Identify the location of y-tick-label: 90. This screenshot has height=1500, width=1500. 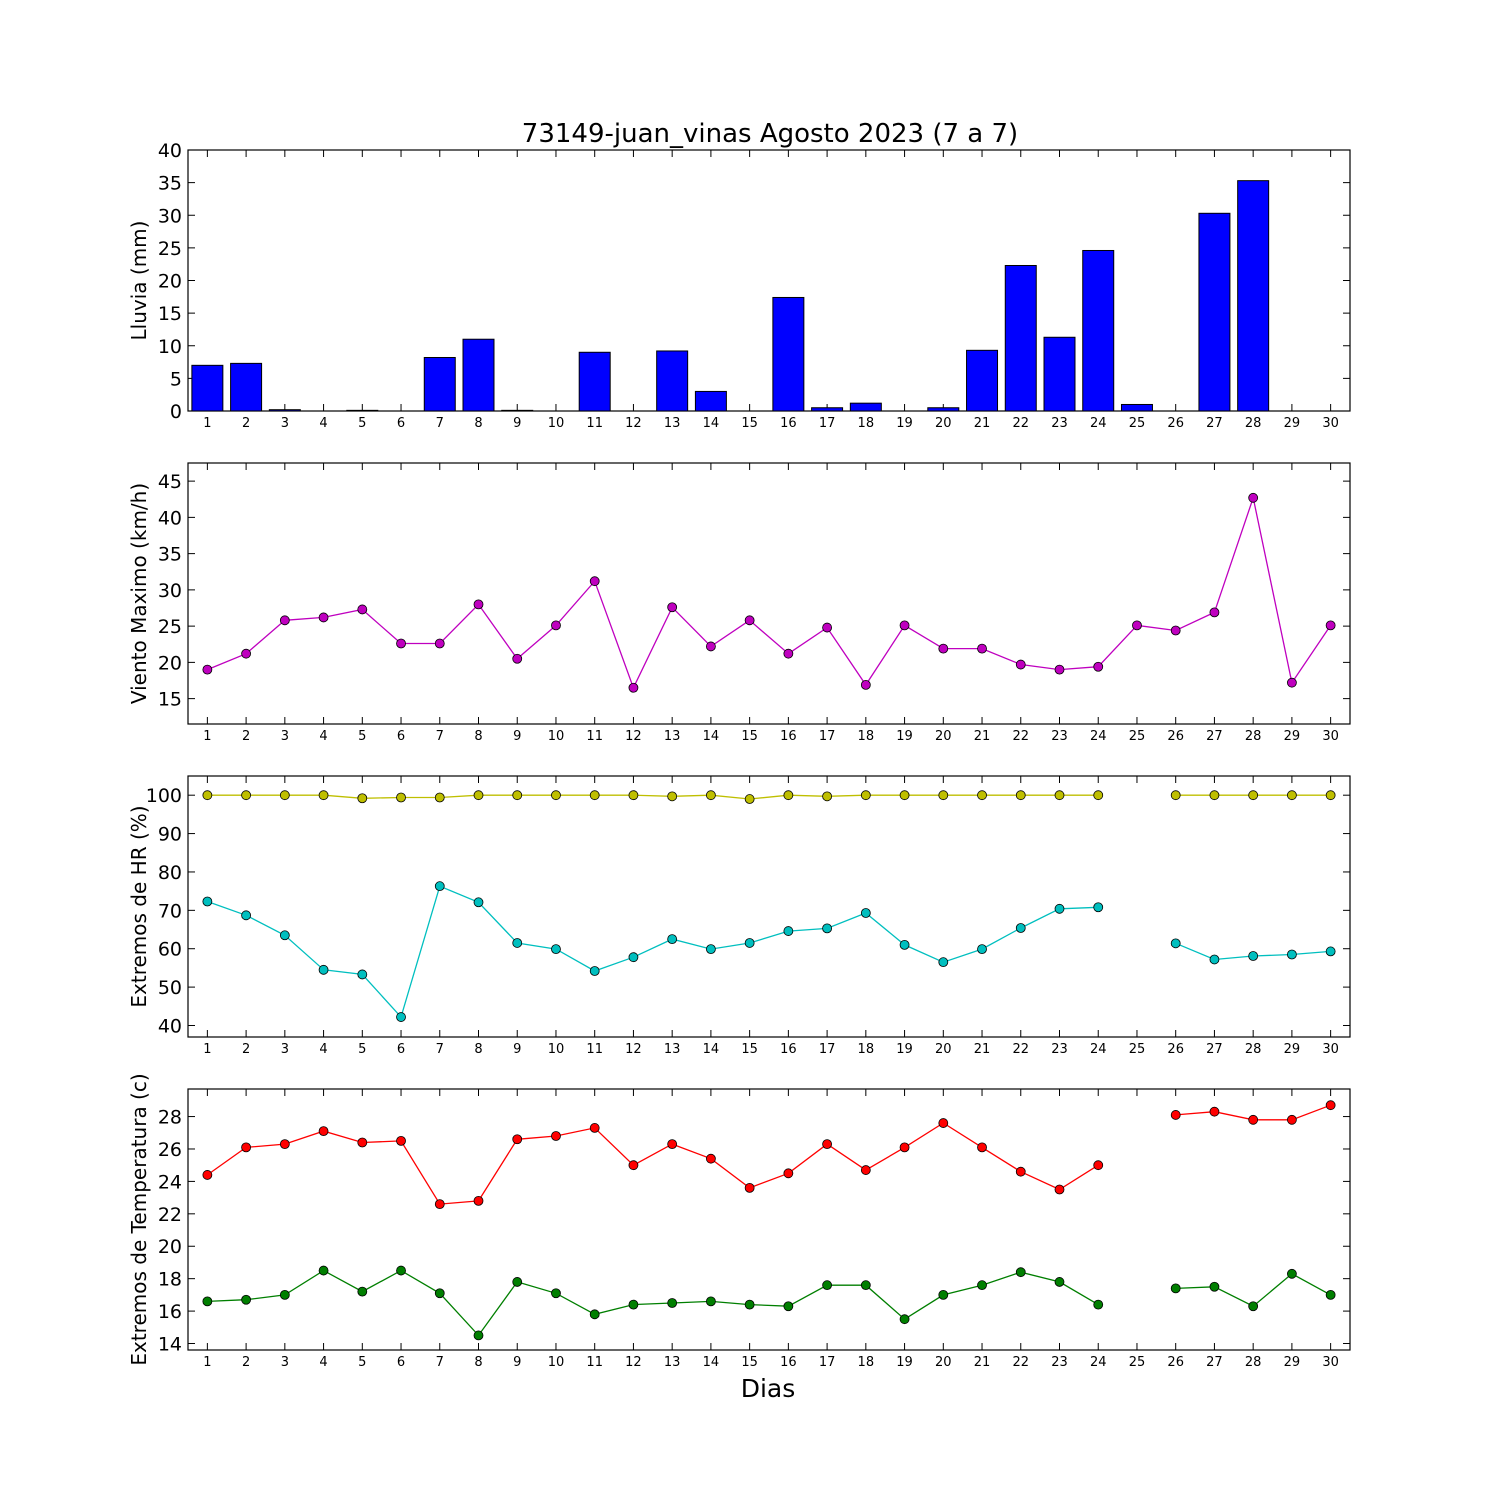
(170, 835).